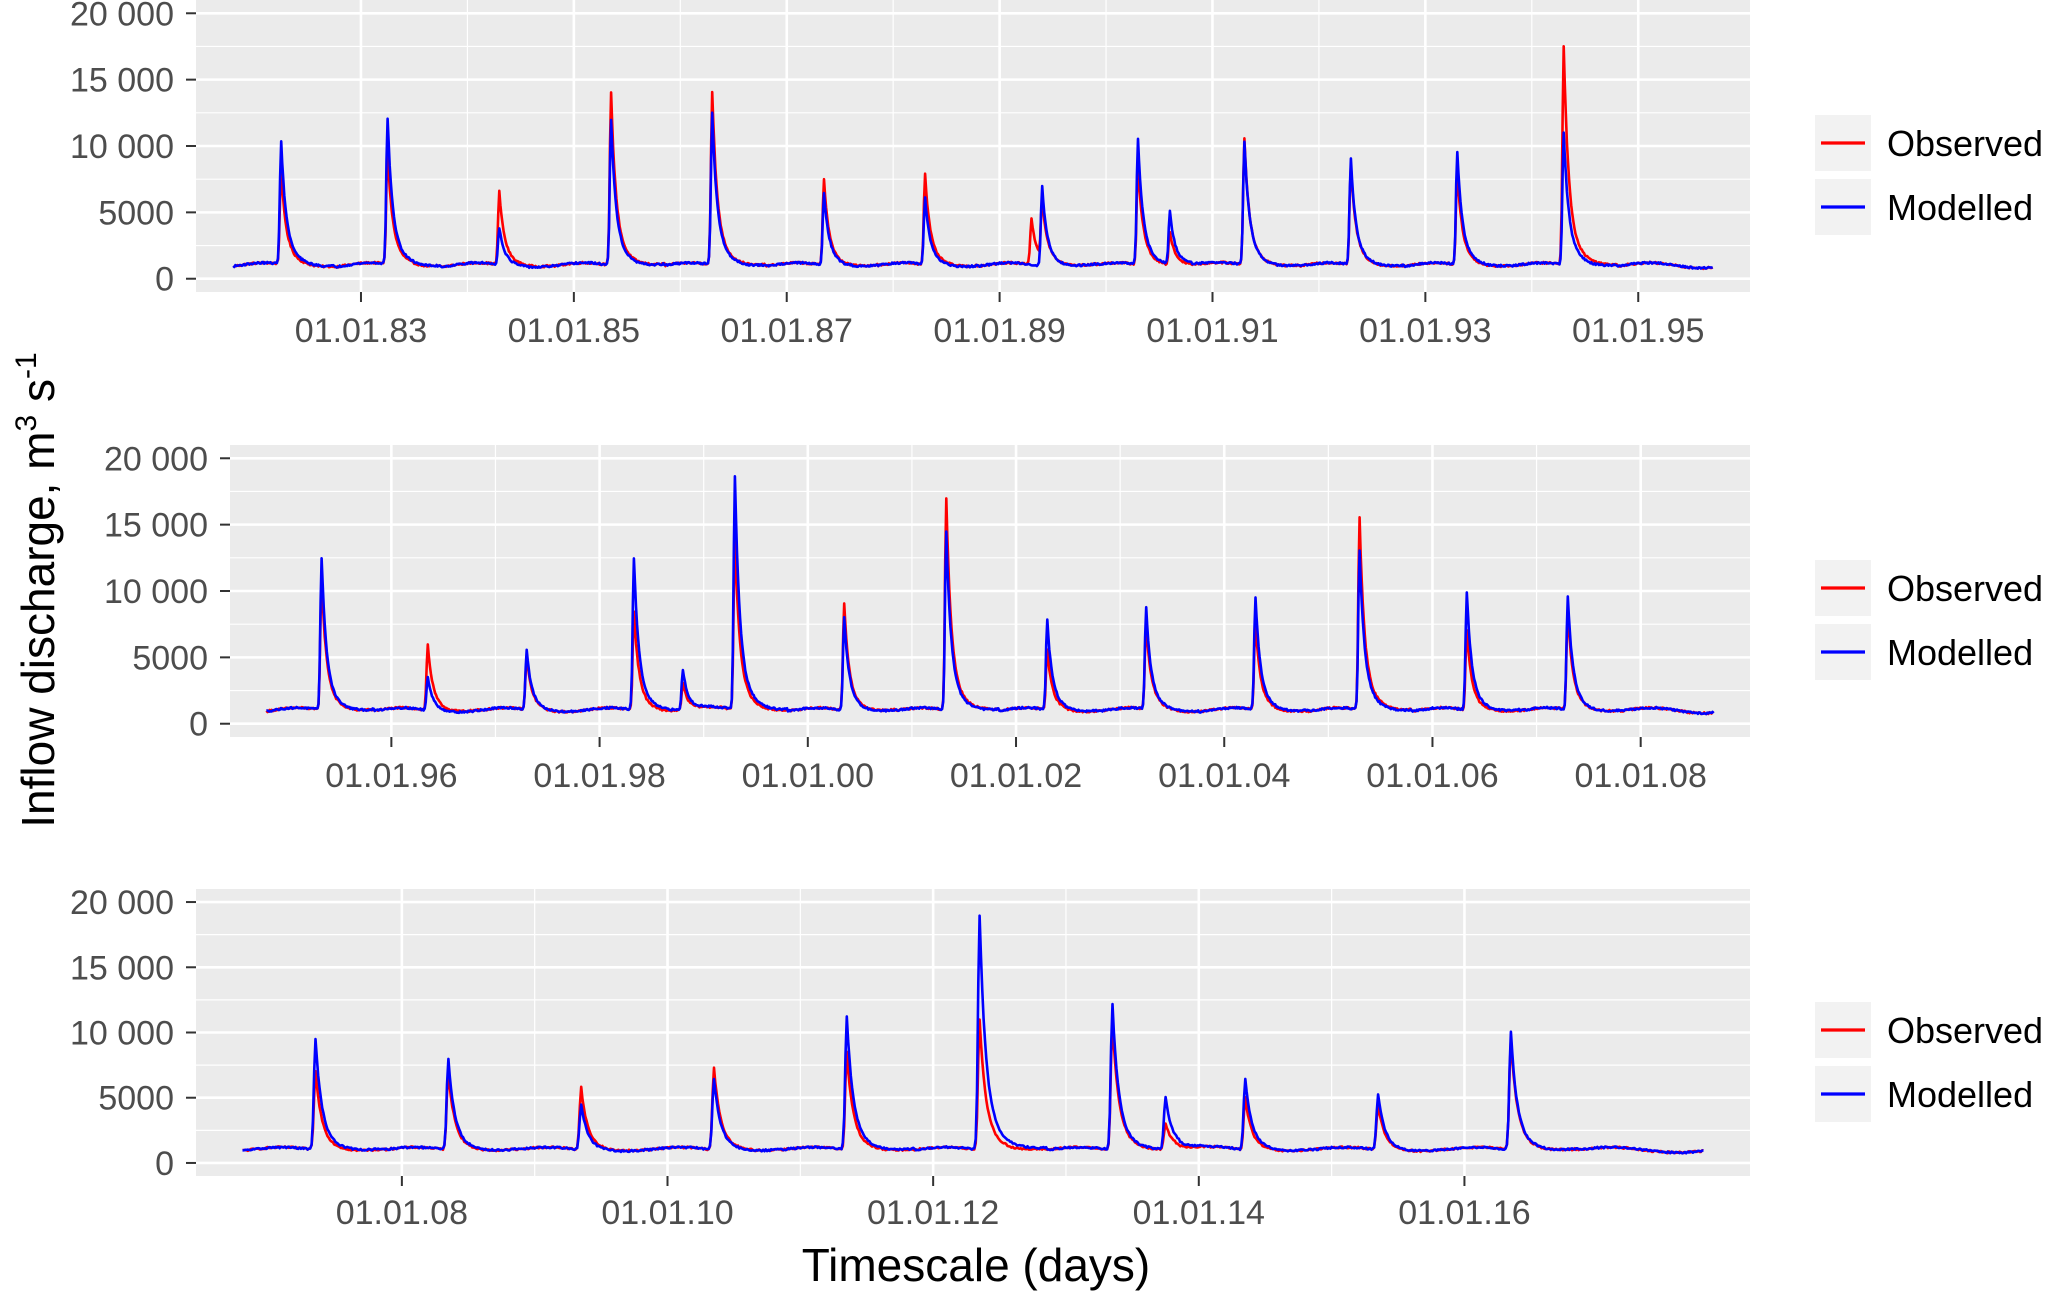 The height and width of the screenshot is (1294, 2067). What do you see at coordinates (574, 331) in the screenshot?
I see `x-tick-label: 01.01.85` at bounding box center [574, 331].